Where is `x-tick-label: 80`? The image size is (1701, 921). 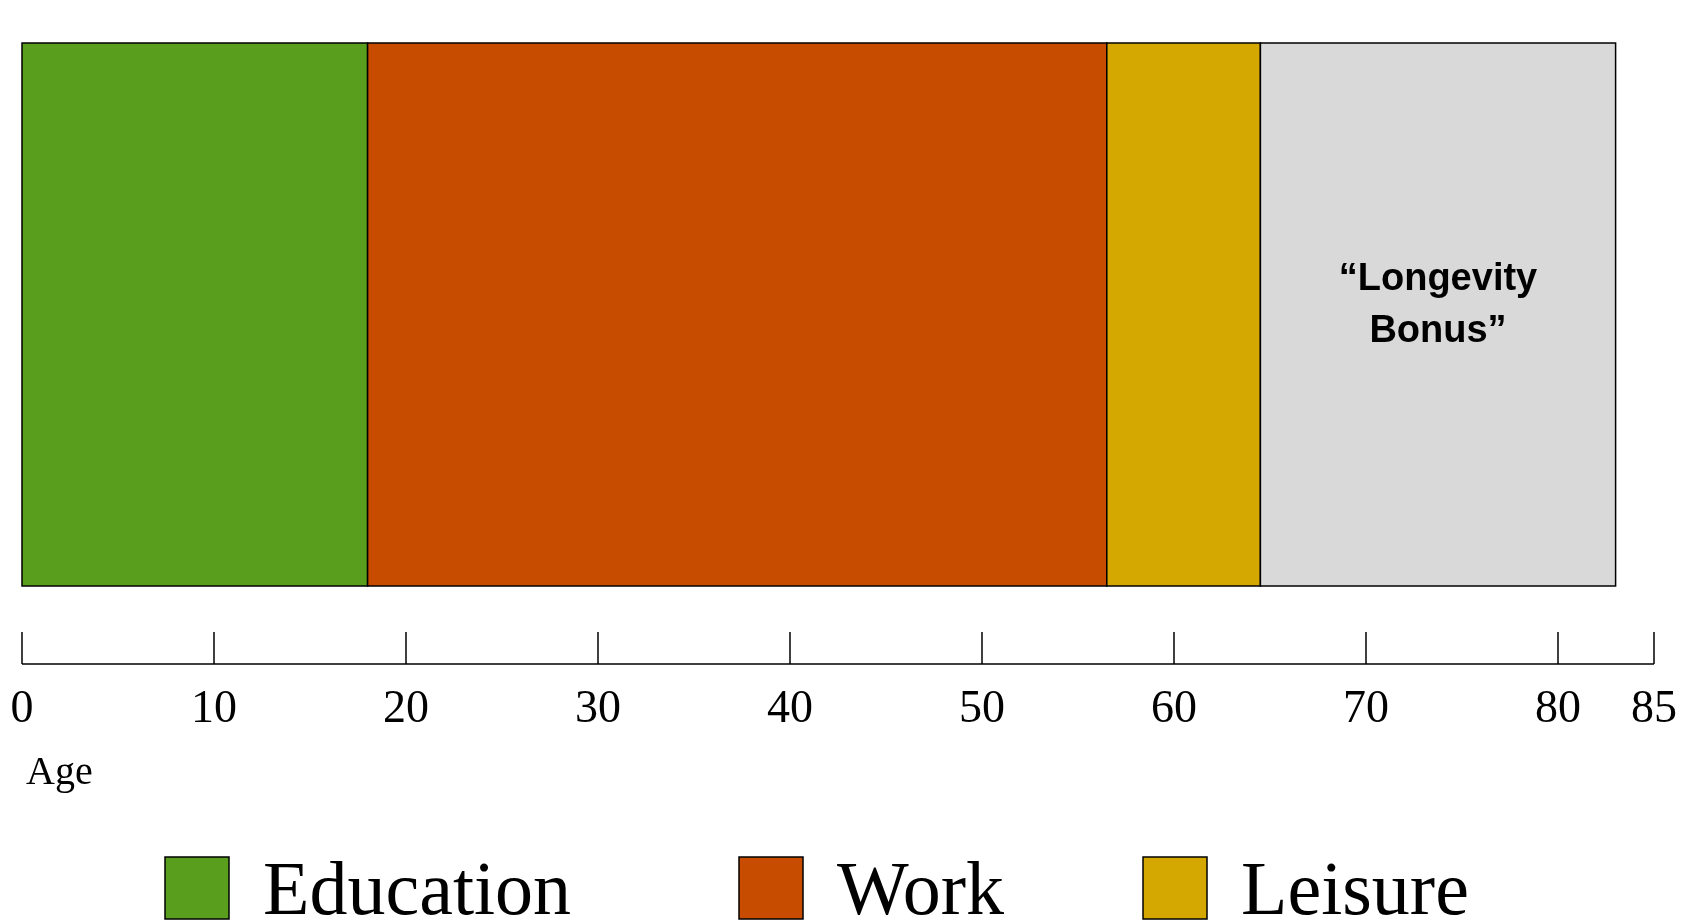
x-tick-label: 80 is located at coordinates (1558, 706).